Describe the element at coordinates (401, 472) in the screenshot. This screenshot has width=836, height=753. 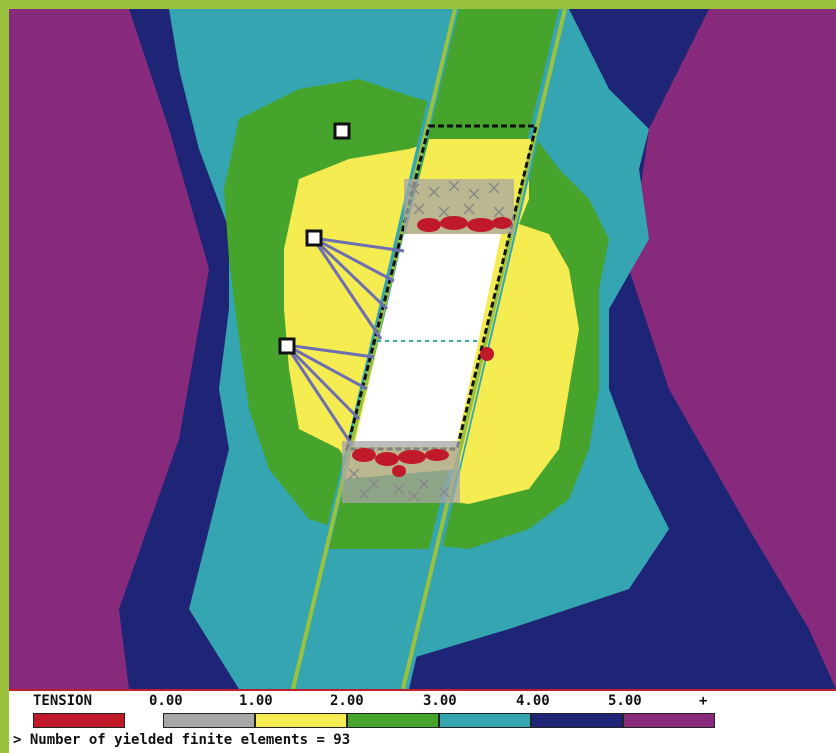
I see `yield-cluster-bottom` at that location.